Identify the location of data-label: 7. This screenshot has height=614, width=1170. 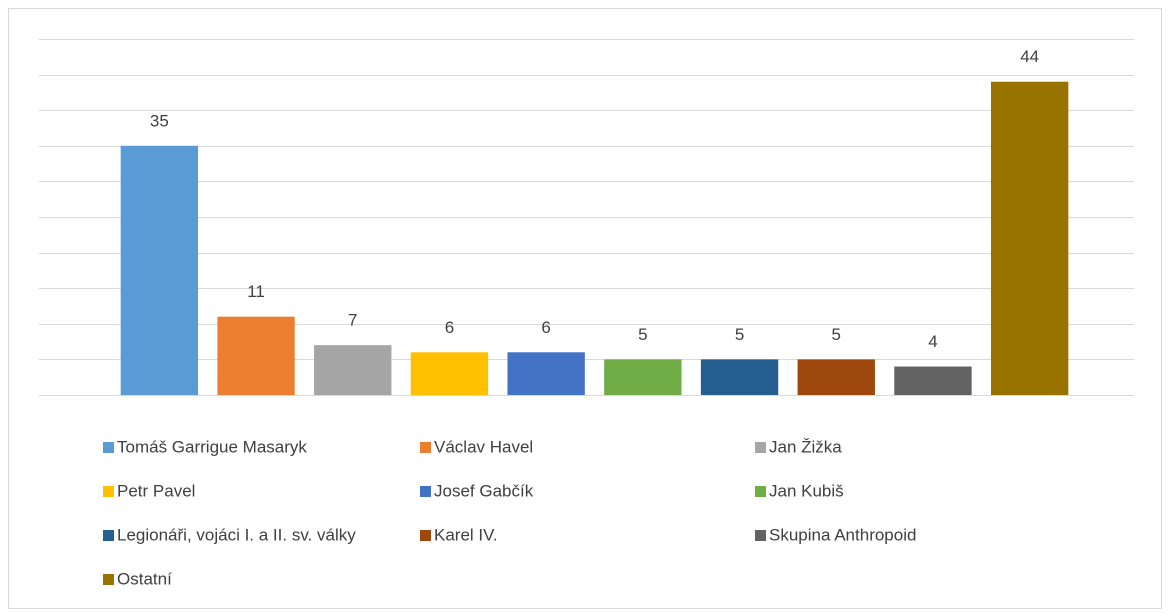
(352, 320).